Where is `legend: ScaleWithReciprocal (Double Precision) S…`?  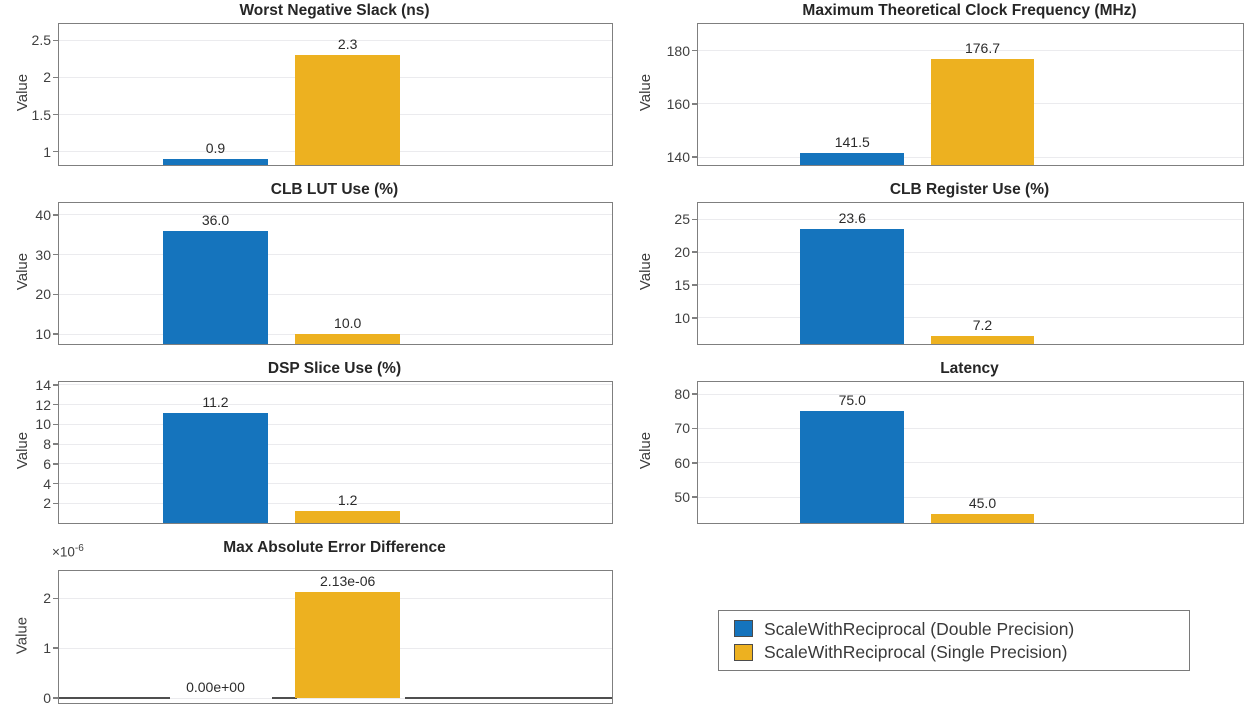
legend: ScaleWithReciprocal (Double Precision) S… is located at coordinates (954, 640).